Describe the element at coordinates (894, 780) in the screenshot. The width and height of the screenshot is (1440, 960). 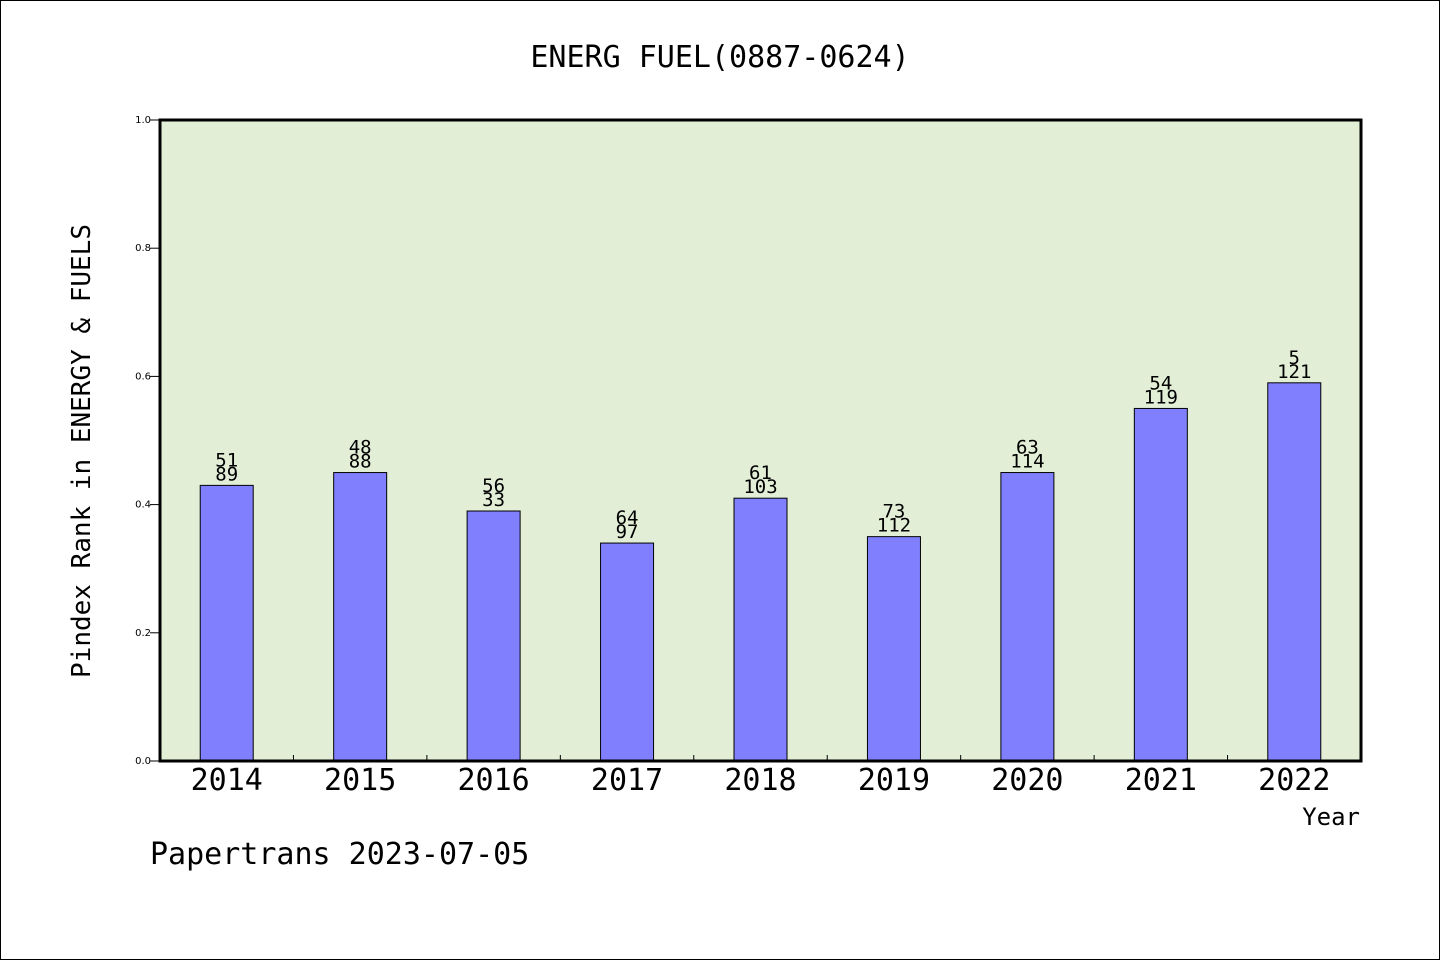
I see `x-tick-label: 2019` at that location.